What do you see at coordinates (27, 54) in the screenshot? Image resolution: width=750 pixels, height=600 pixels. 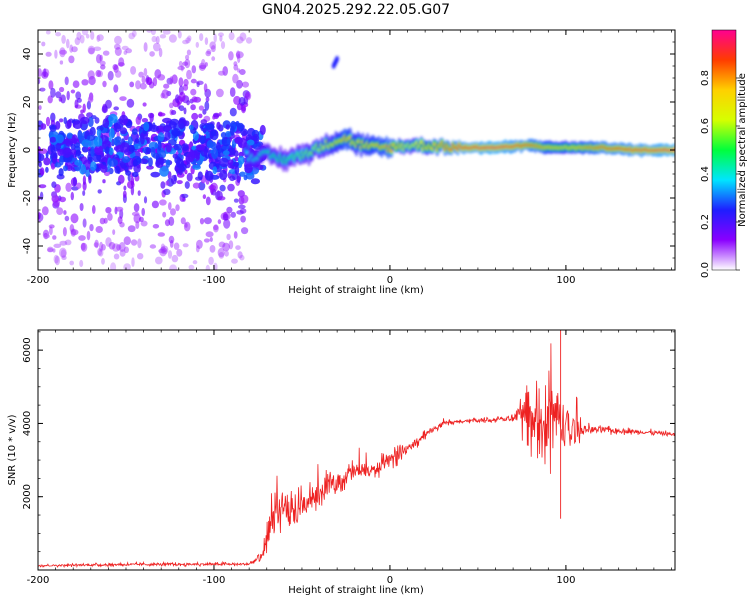 I see `spectrogram-ytick-label: 40` at bounding box center [27, 54].